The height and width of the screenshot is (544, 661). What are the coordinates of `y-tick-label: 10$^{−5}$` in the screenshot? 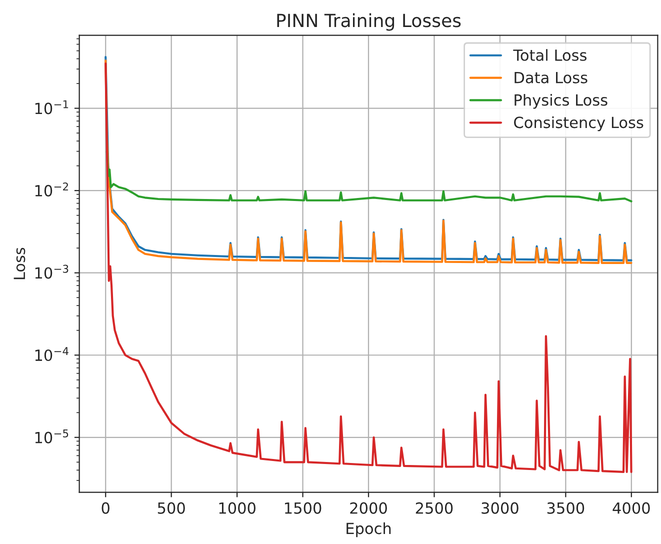 It's located at (51, 436).